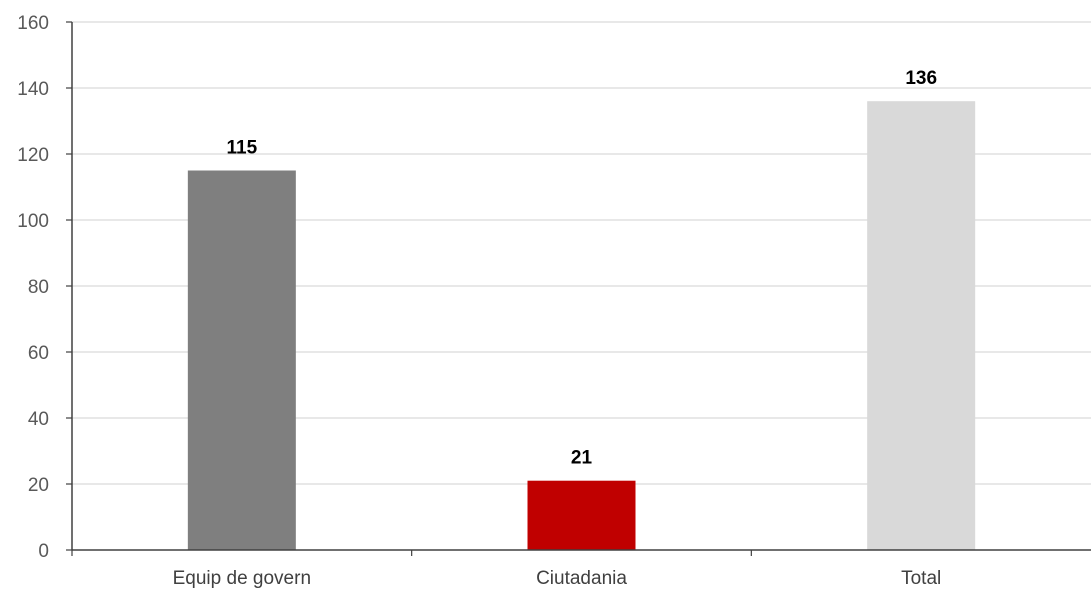 This screenshot has width=1091, height=592. Describe the element at coordinates (38, 485) in the screenshot. I see `y-tick-label: 20` at that location.